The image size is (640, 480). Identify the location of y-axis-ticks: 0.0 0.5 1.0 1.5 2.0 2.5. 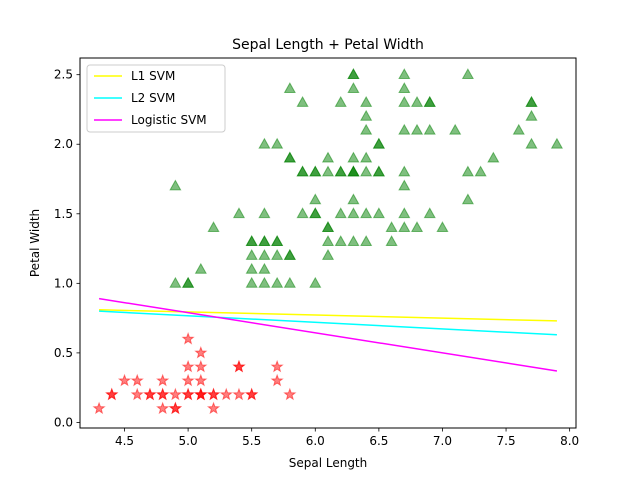
(67, 248).